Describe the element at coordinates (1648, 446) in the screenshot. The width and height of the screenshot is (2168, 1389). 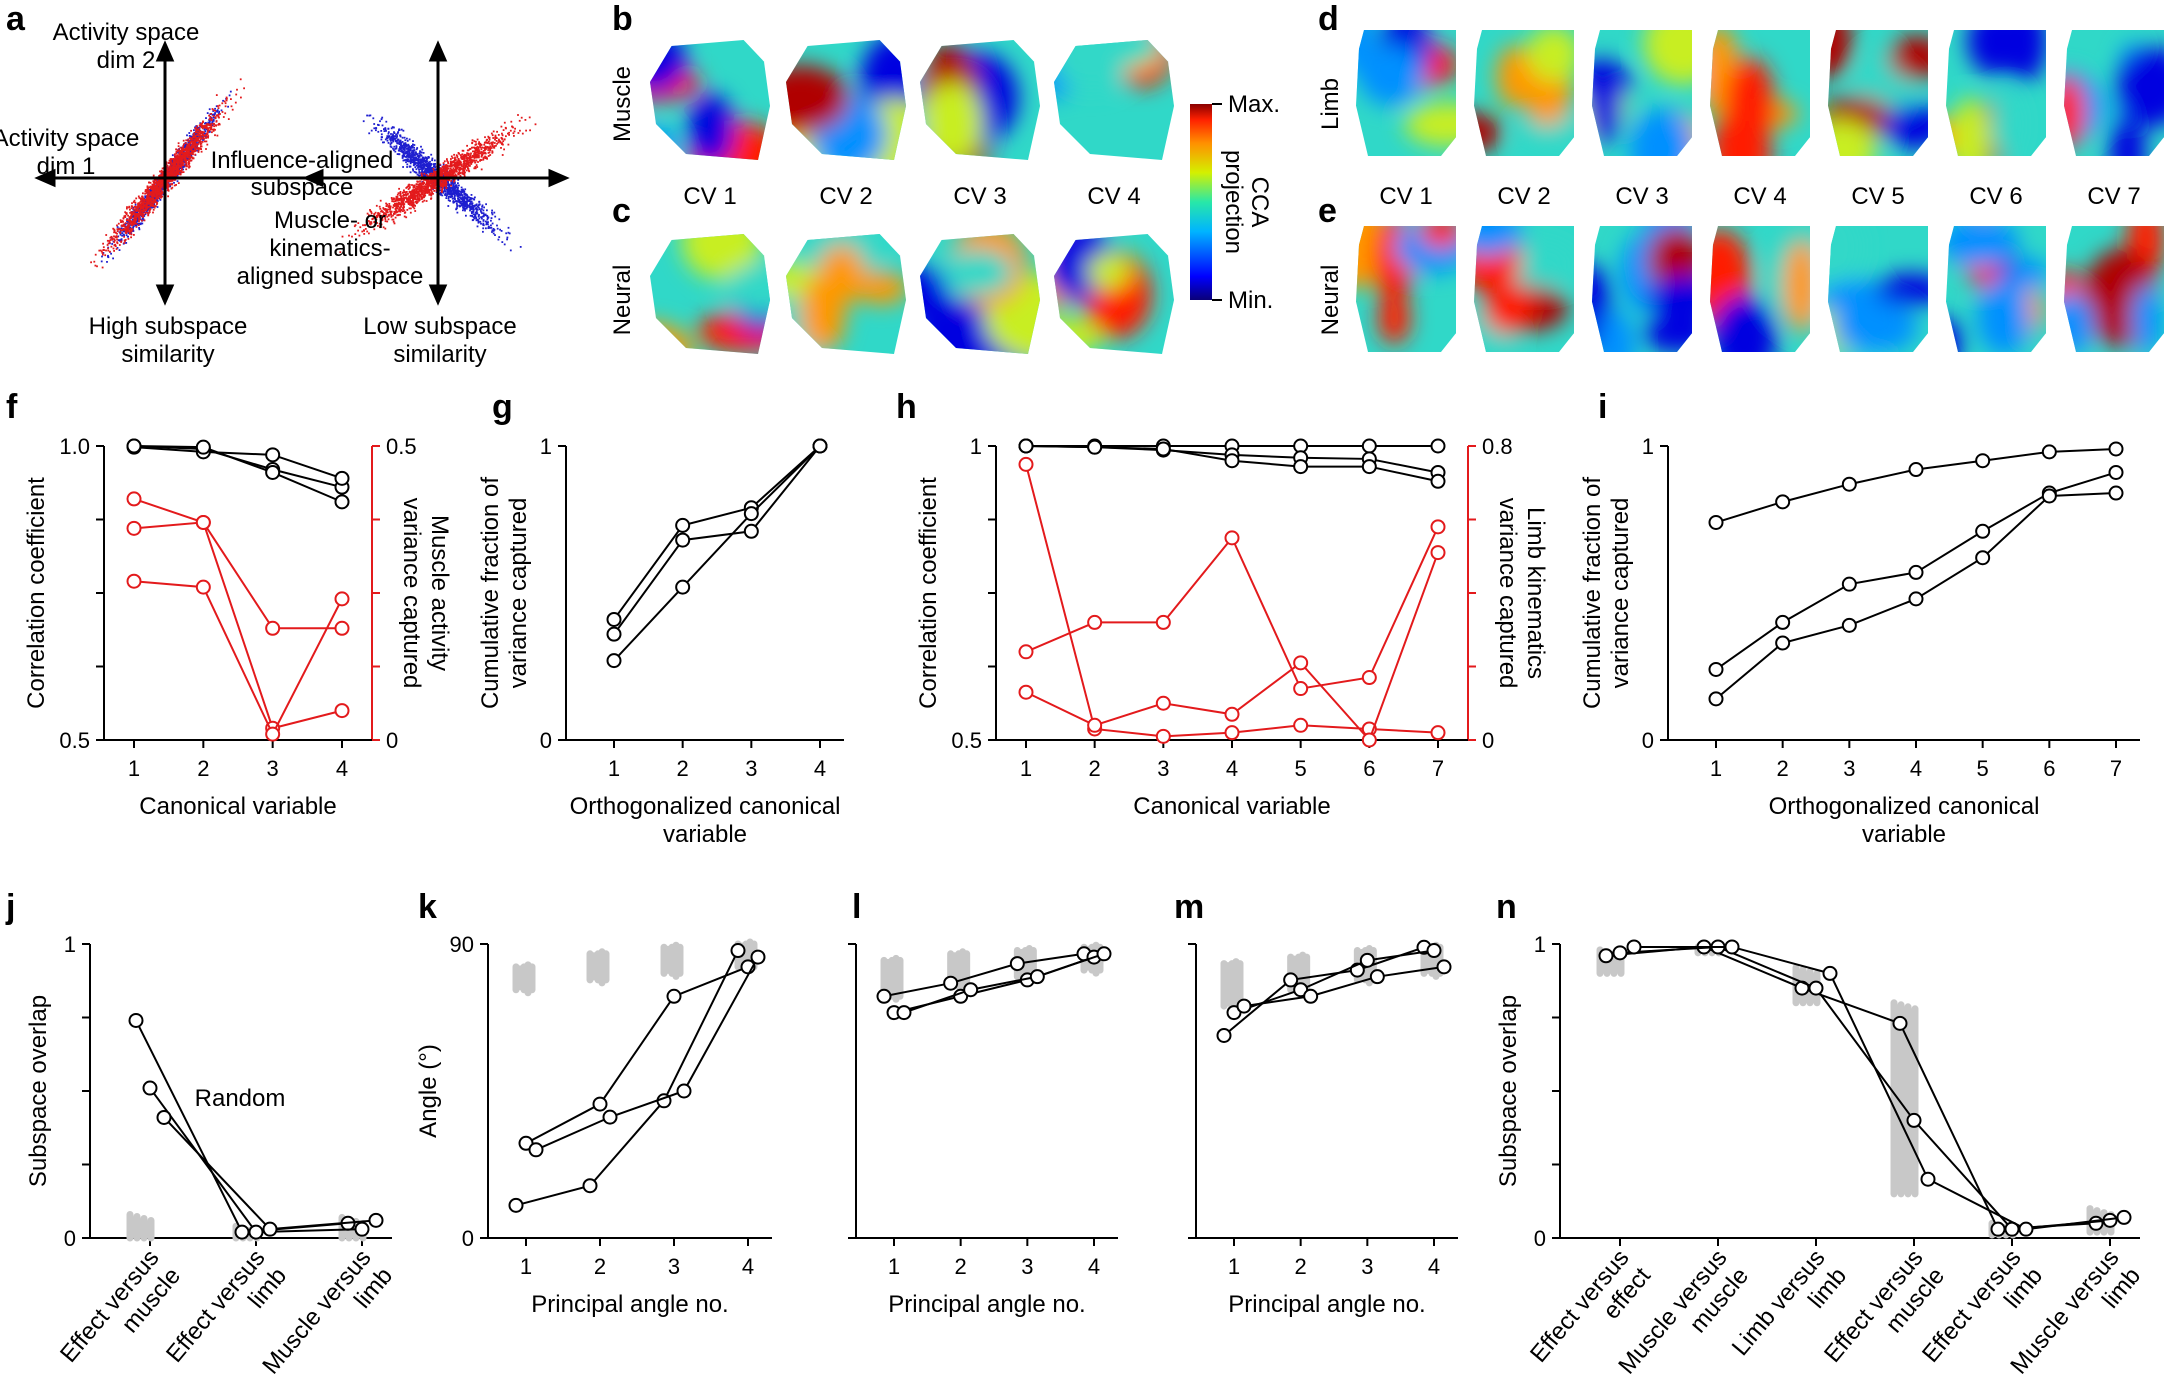
I see `i-y-tick-label-1: 1` at that location.